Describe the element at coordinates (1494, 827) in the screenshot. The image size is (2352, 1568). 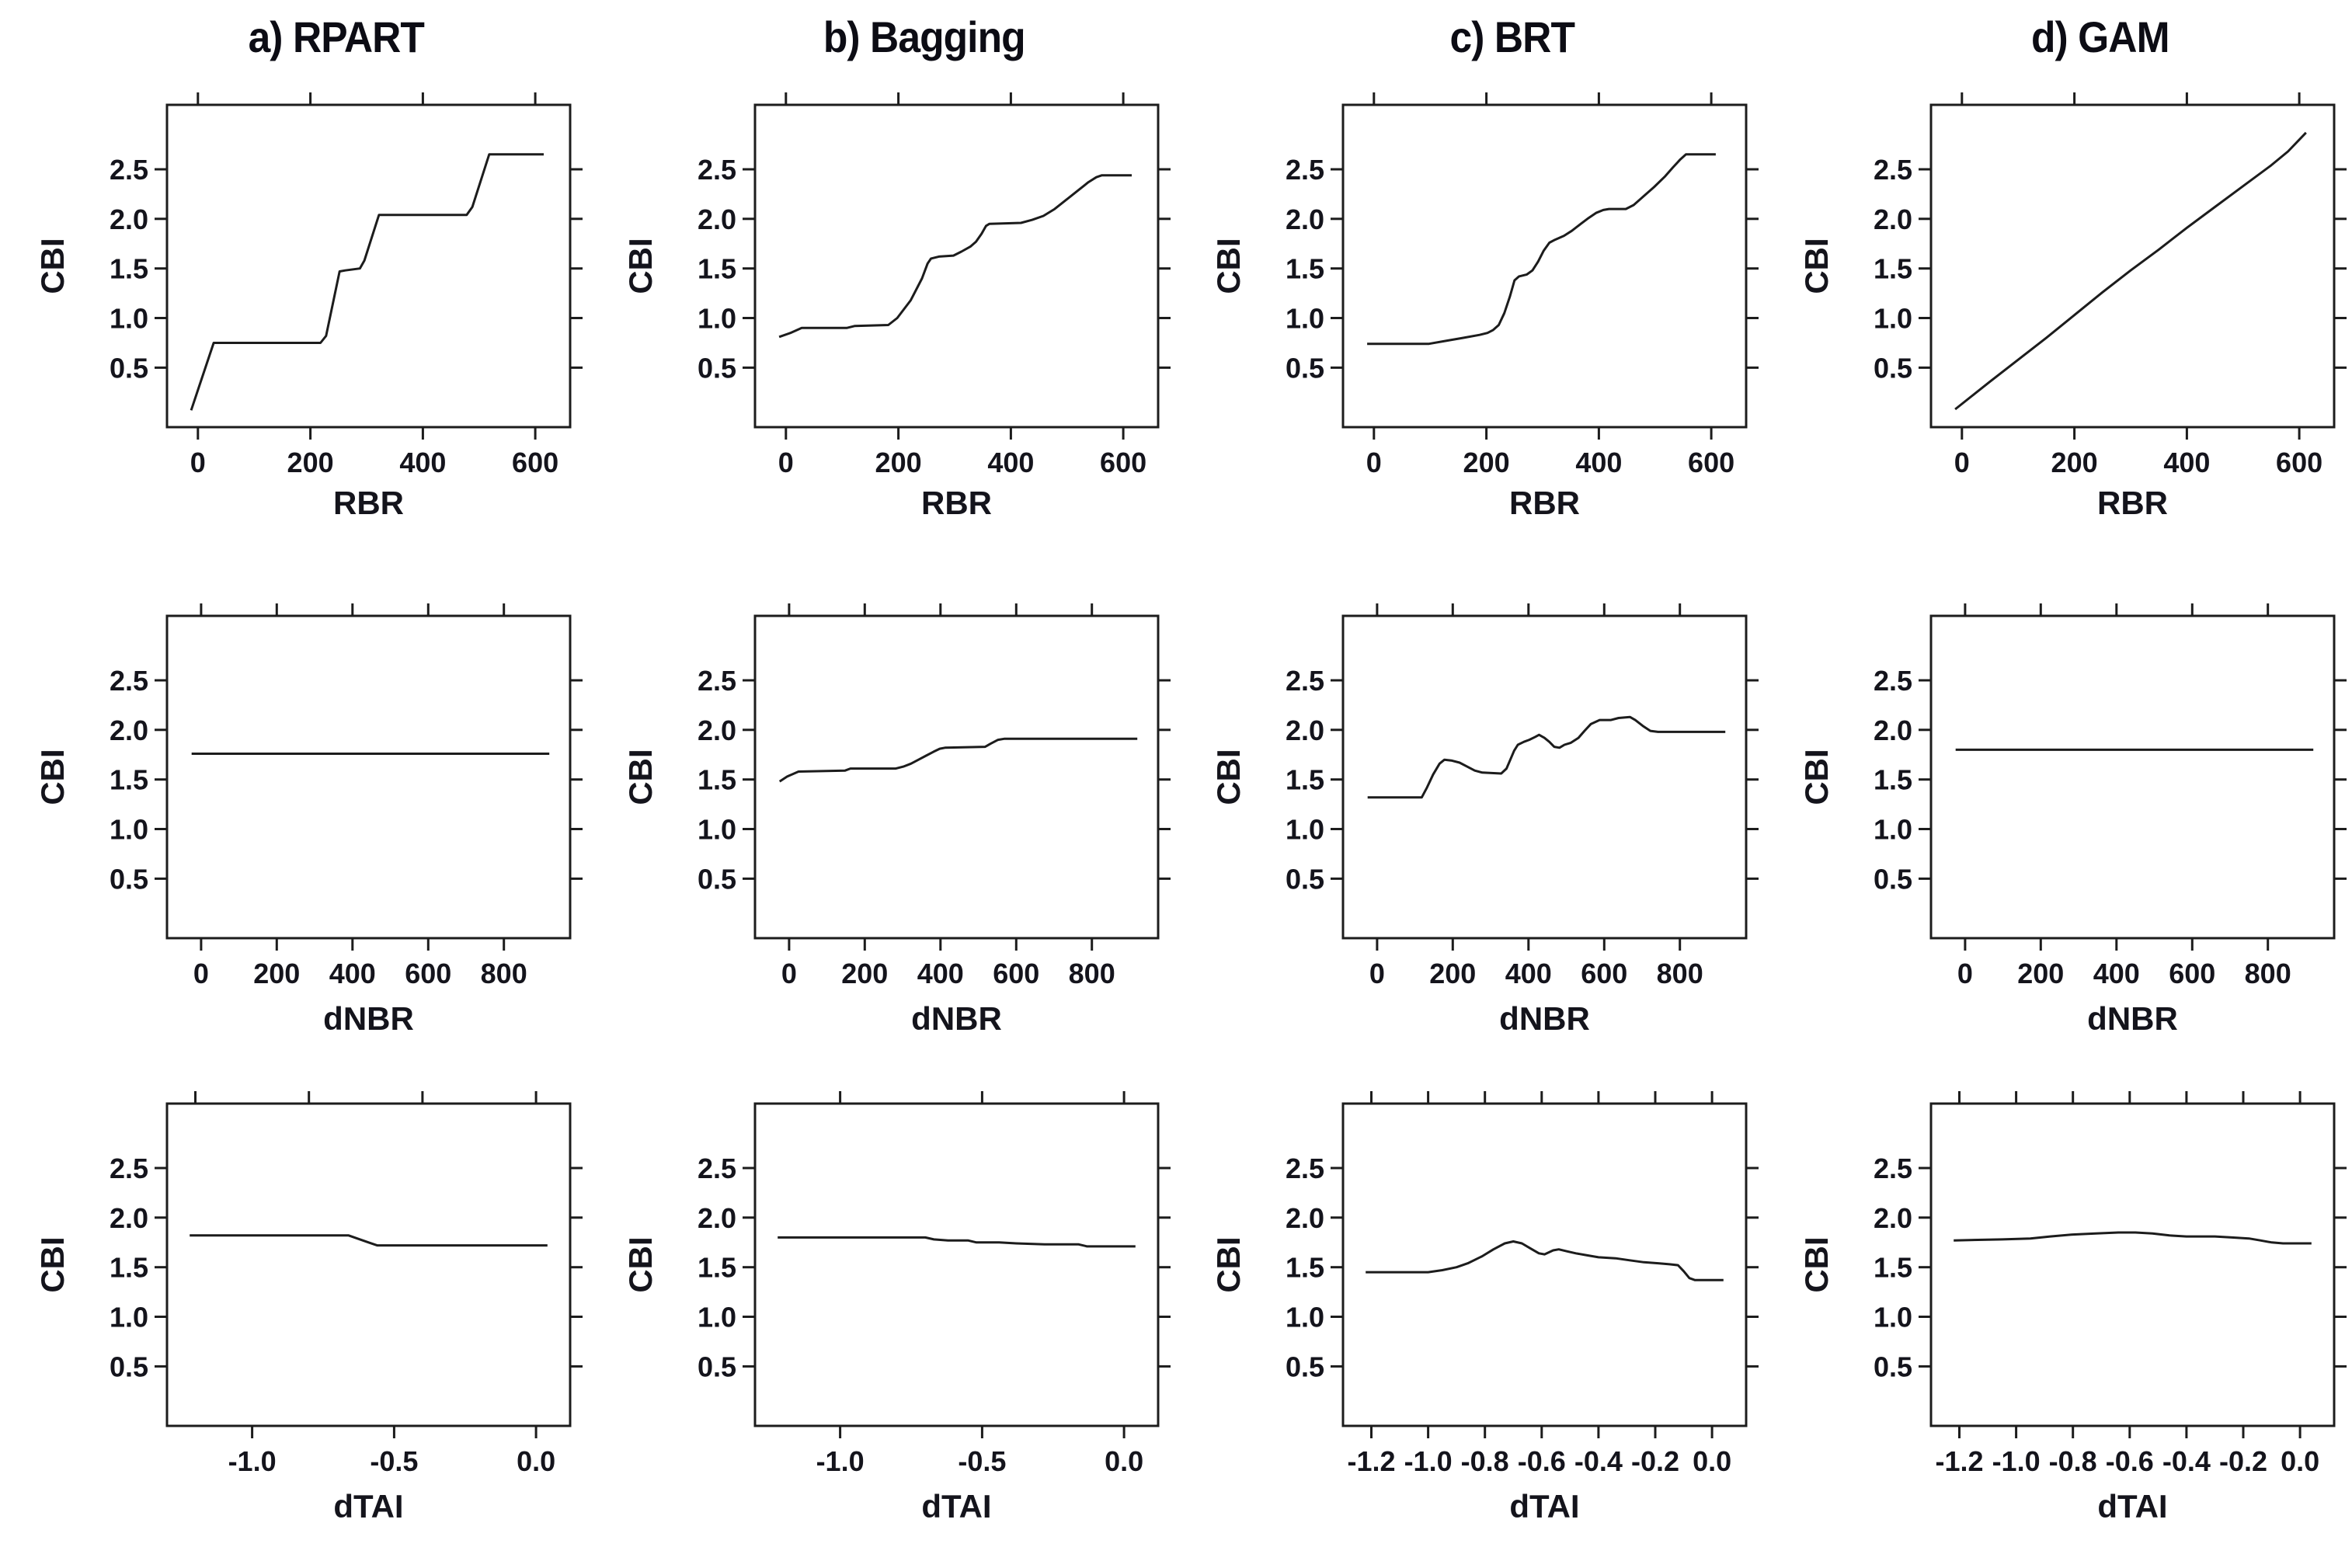
I see `tick-labels: 0 200 400 600 800 0.5 1.0 1.5 2.0 2.5` at that location.